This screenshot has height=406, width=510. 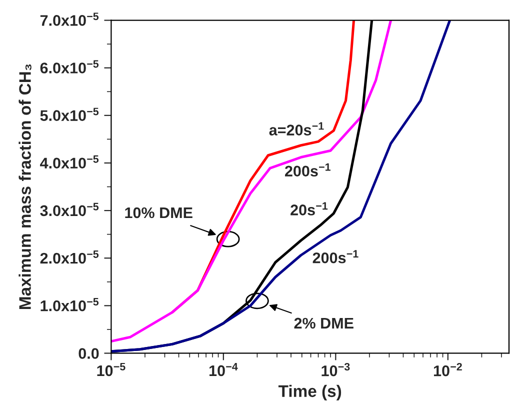 What do you see at coordinates (69, 162) in the screenshot?
I see `y-tick-label: 4.0x10$^{−5}$` at bounding box center [69, 162].